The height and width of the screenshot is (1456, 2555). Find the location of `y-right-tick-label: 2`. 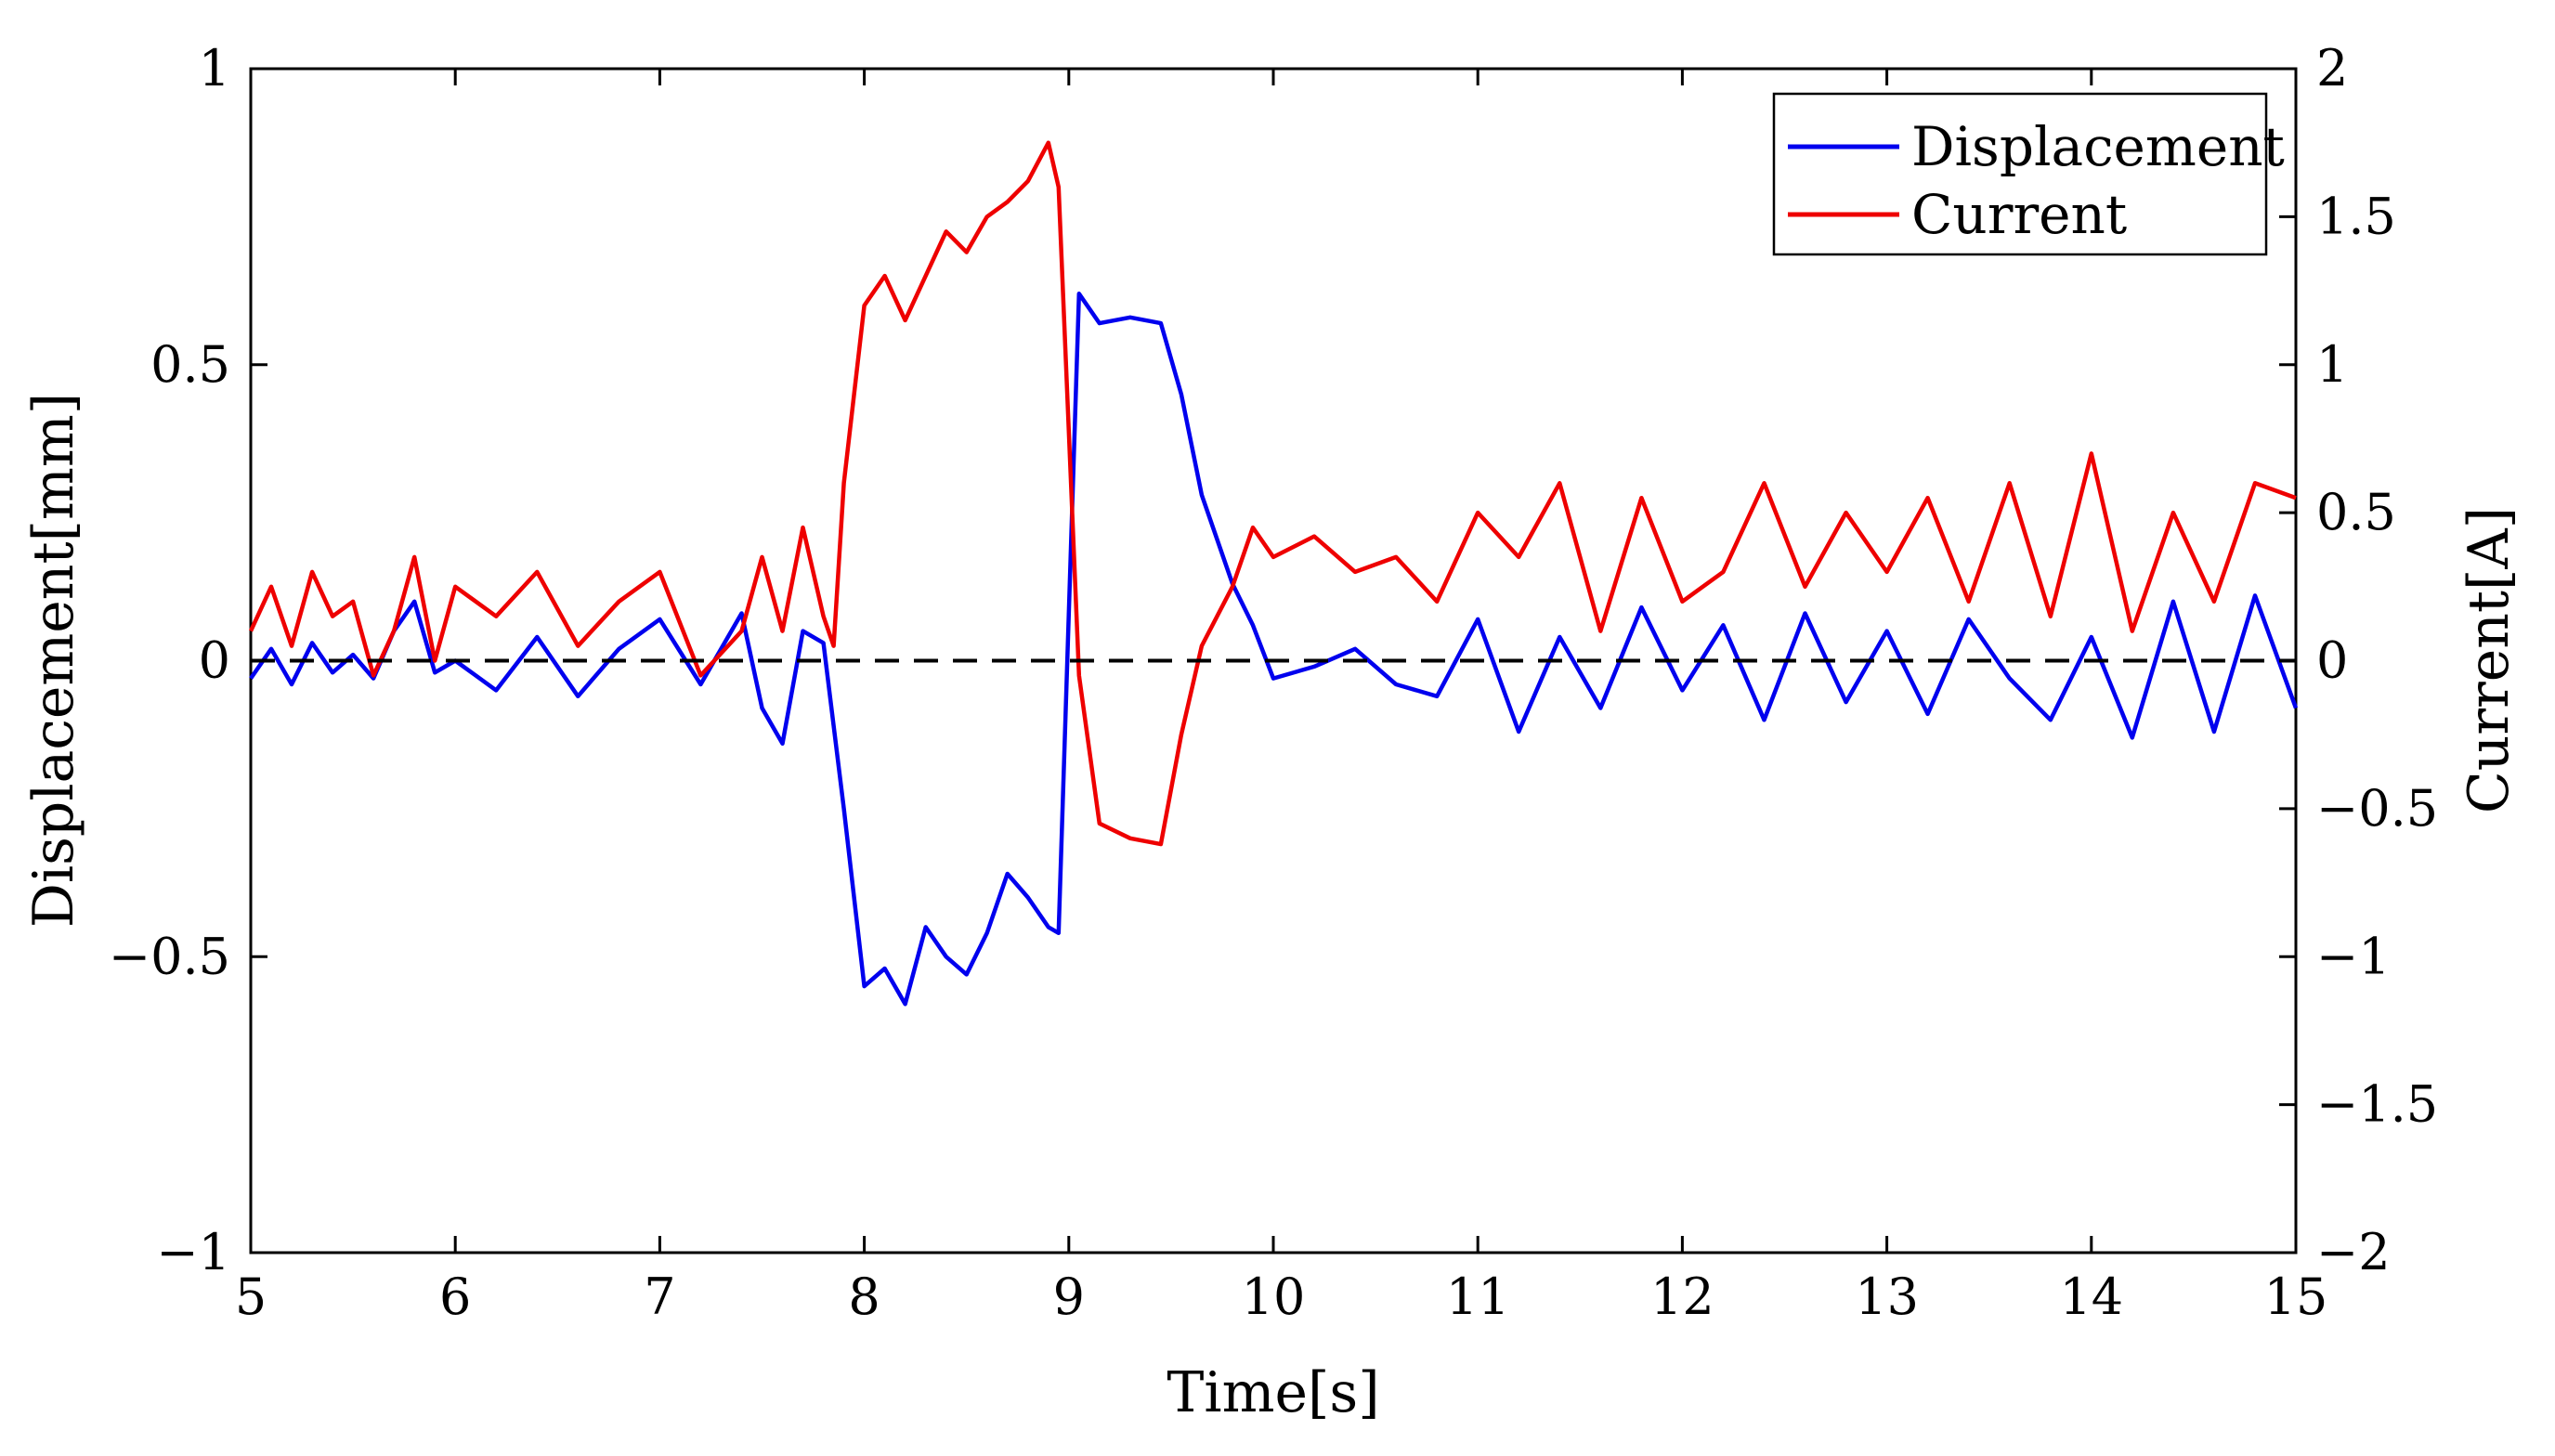

y-right-tick-label: 2 is located at coordinates (2332, 68).